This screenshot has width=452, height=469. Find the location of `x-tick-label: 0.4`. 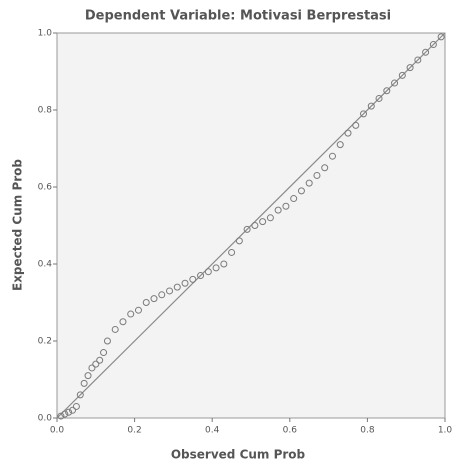

x-tick-label: 0.4 is located at coordinates (212, 431).